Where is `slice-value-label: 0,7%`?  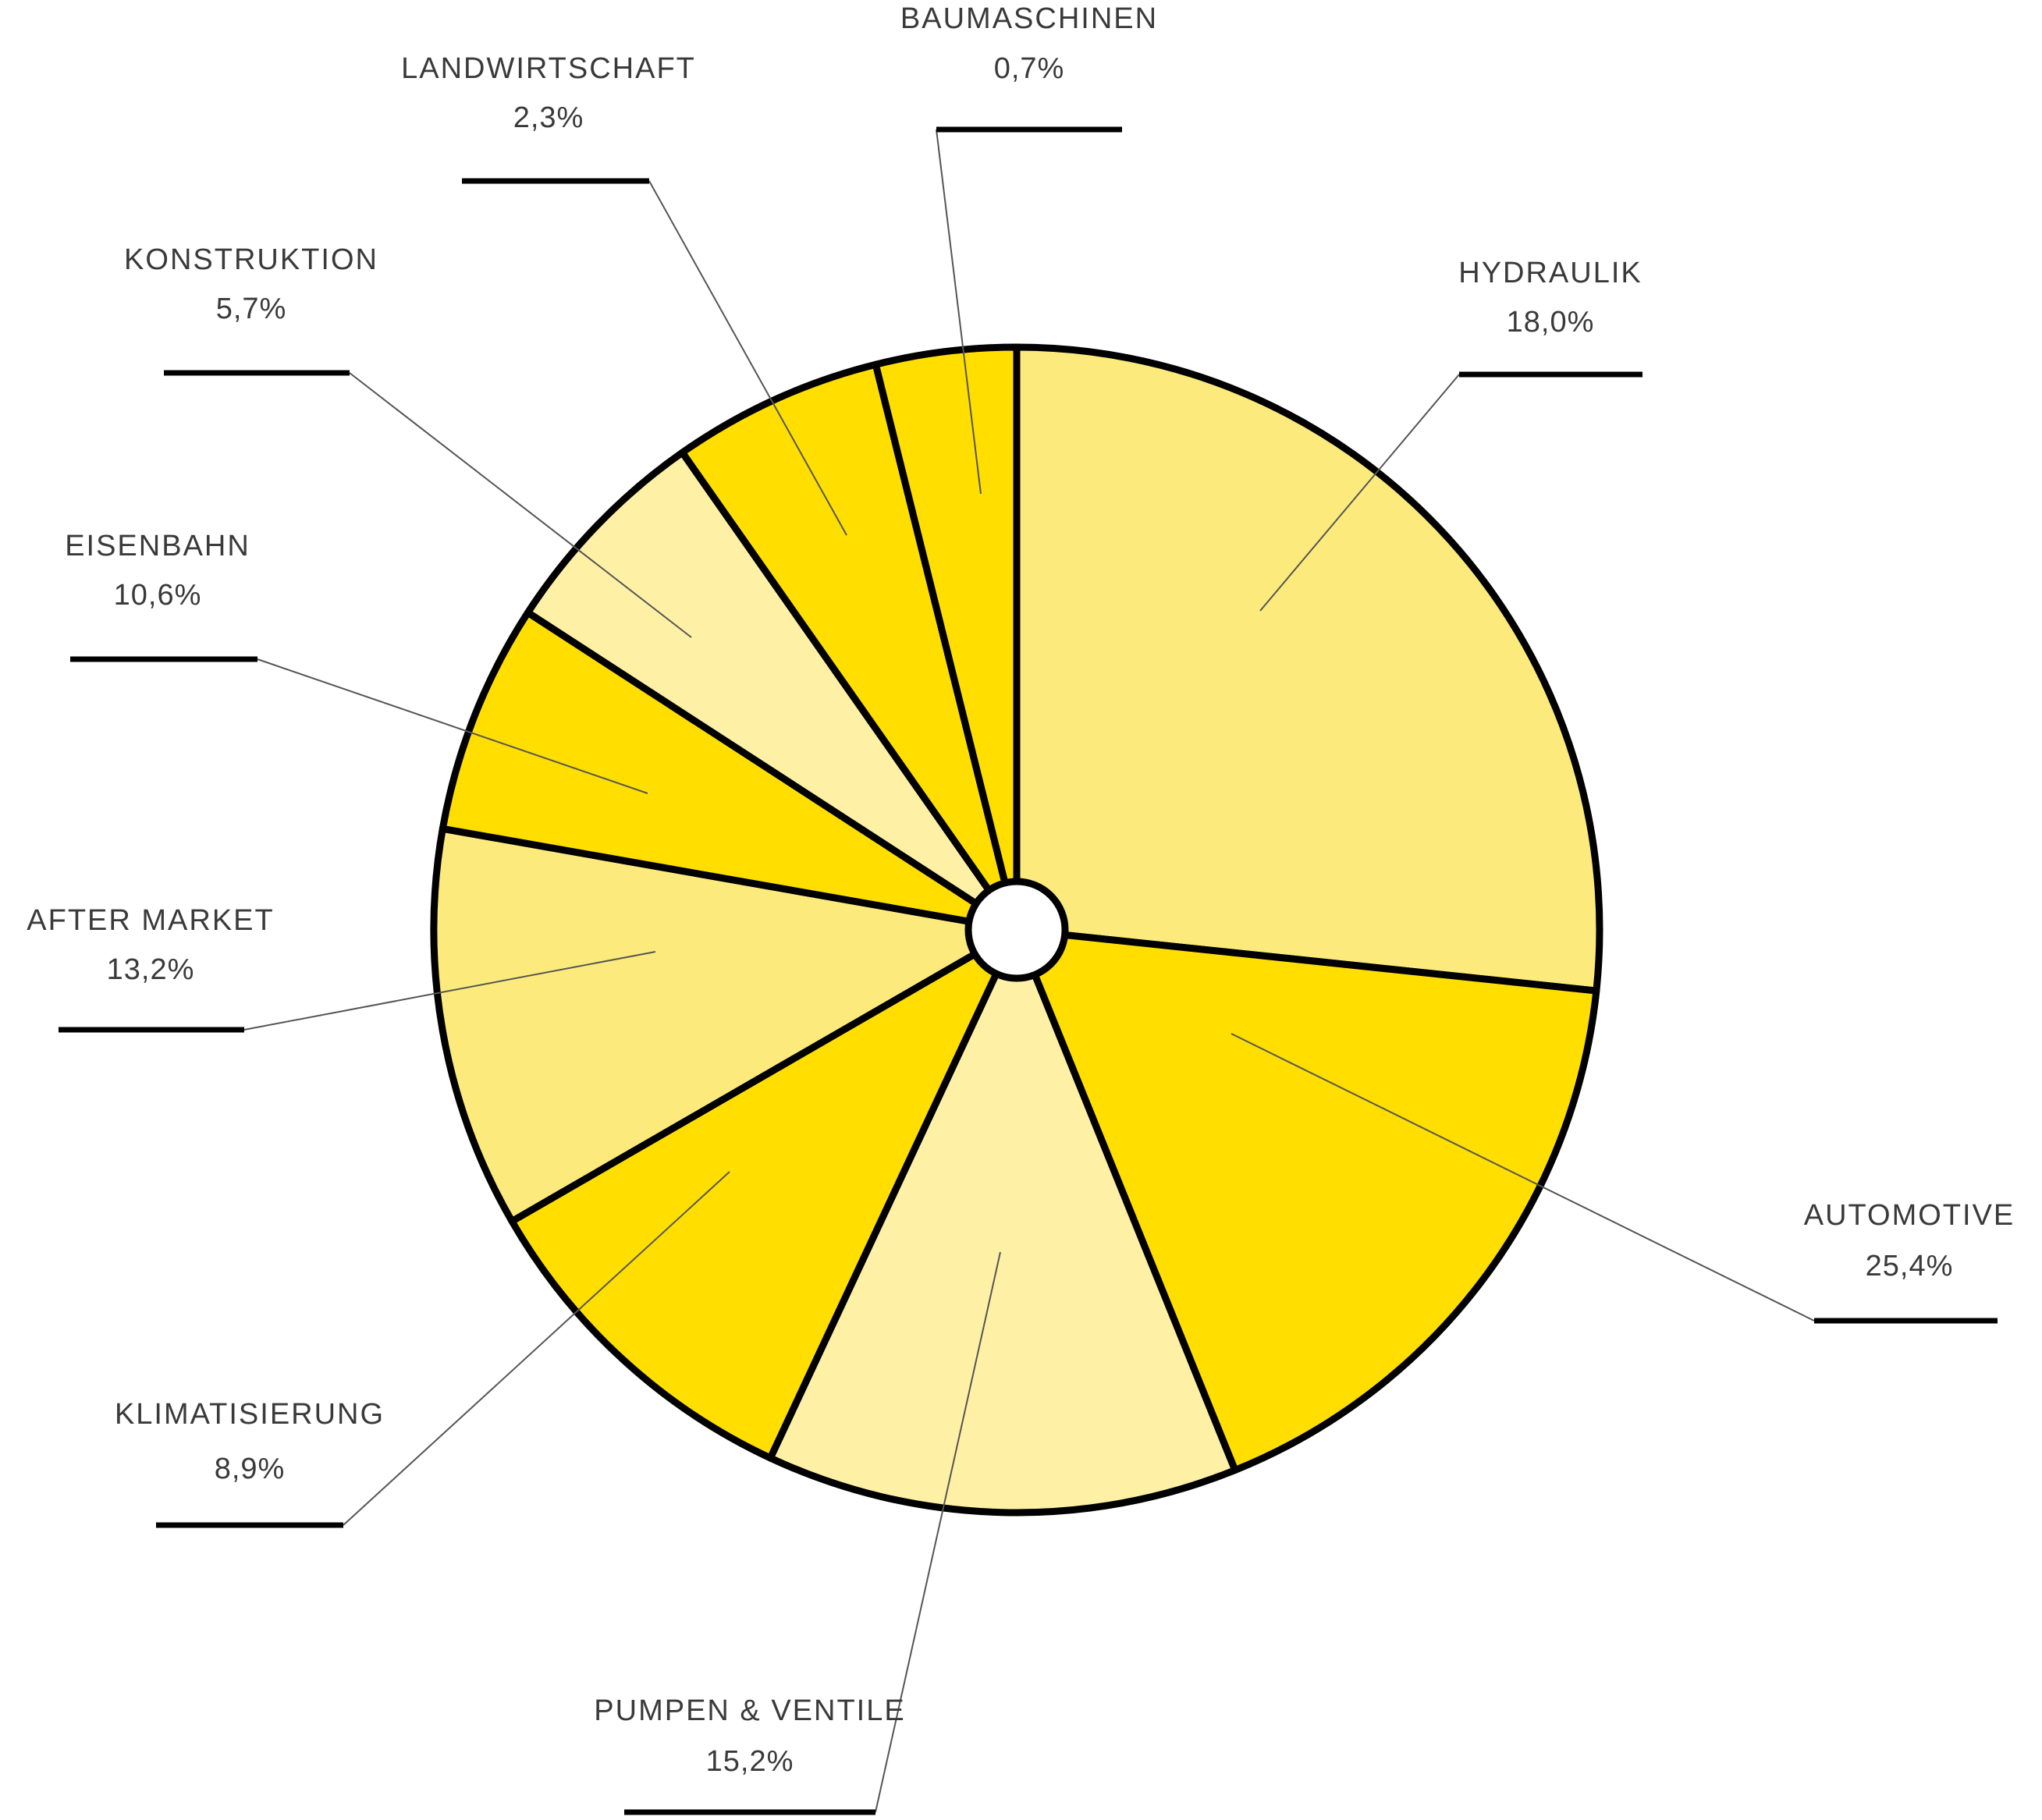 slice-value-label: 0,7% is located at coordinates (1030, 68).